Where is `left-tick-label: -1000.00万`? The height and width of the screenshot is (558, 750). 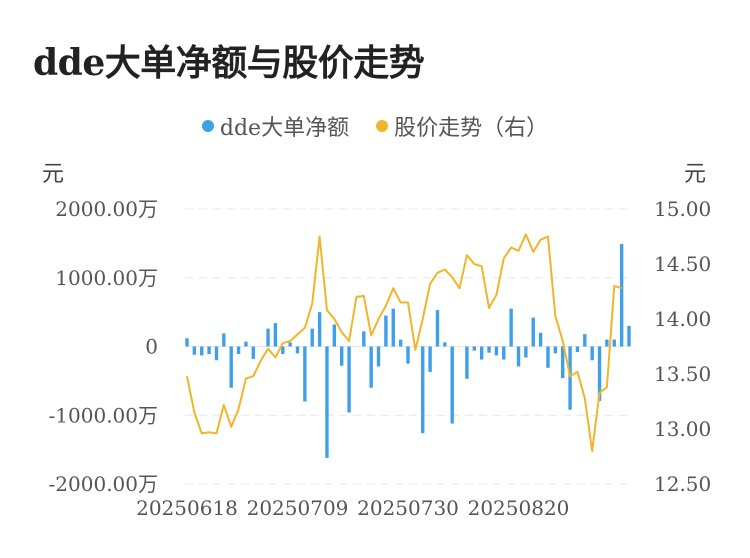 left-tick-label: -1000.00万 is located at coordinates (103, 415).